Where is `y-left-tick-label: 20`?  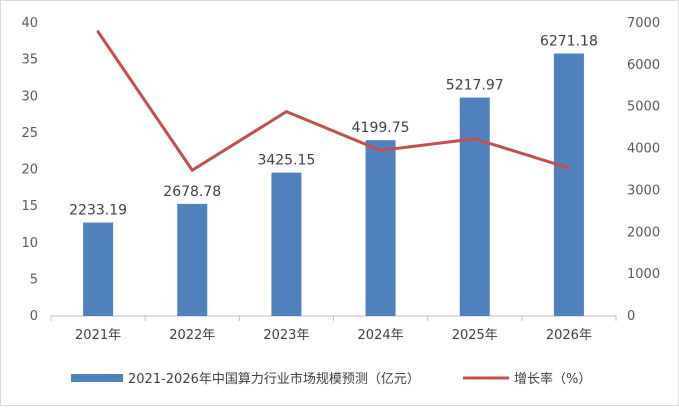 y-left-tick-label: 20 is located at coordinates (29, 170).